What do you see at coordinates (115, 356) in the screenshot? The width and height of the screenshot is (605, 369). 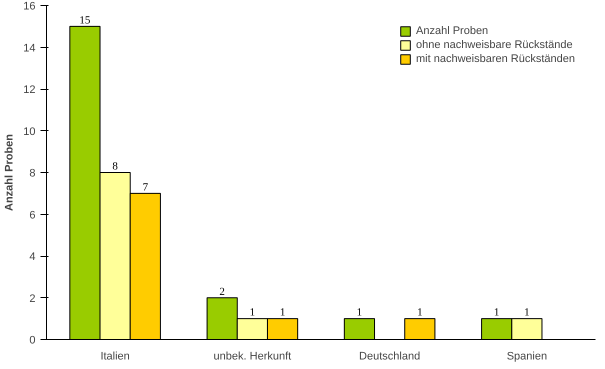 I see `x-tick-label: Italien` at bounding box center [115, 356].